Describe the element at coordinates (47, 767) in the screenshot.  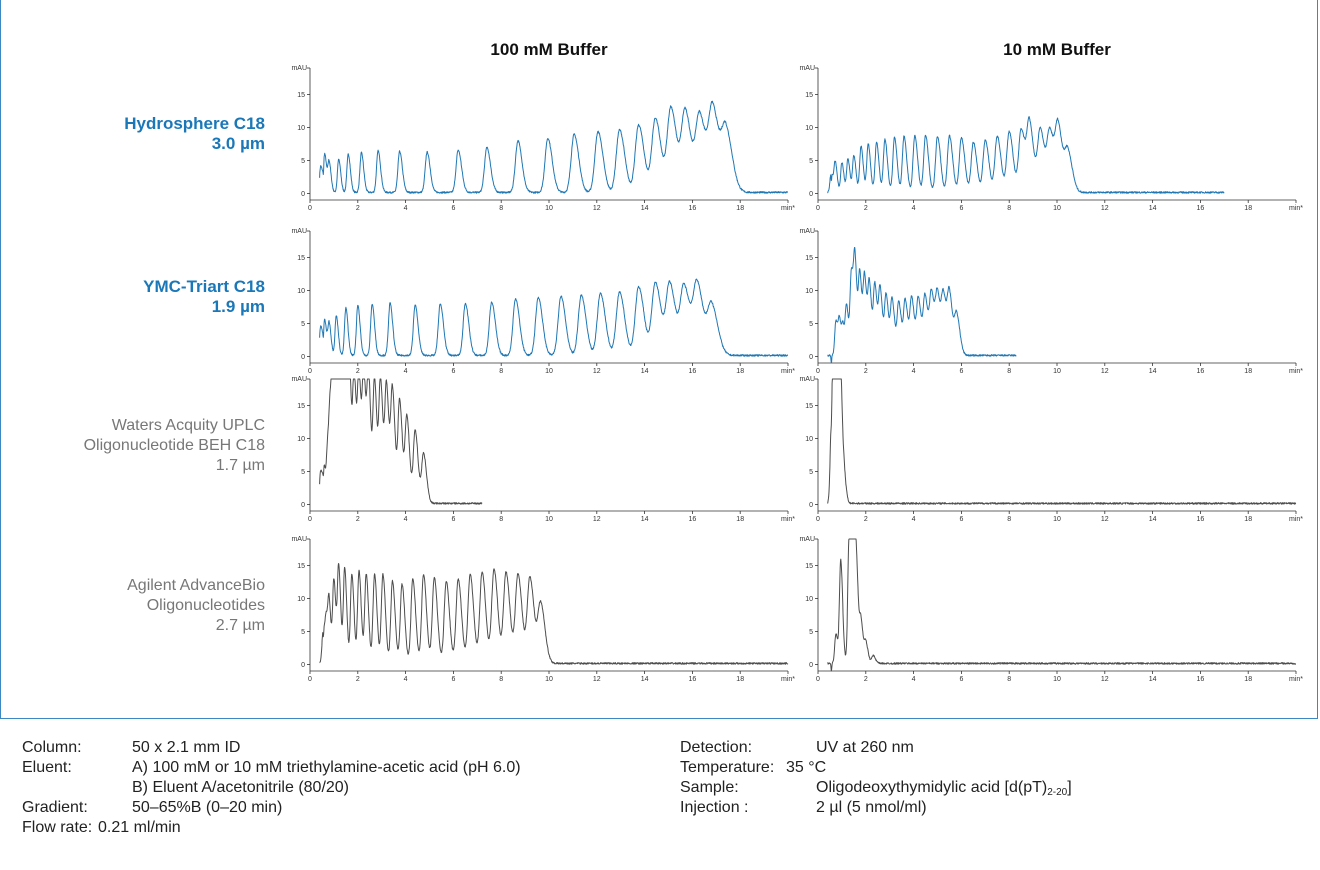
I see `condition-key: Eluent:` at that location.